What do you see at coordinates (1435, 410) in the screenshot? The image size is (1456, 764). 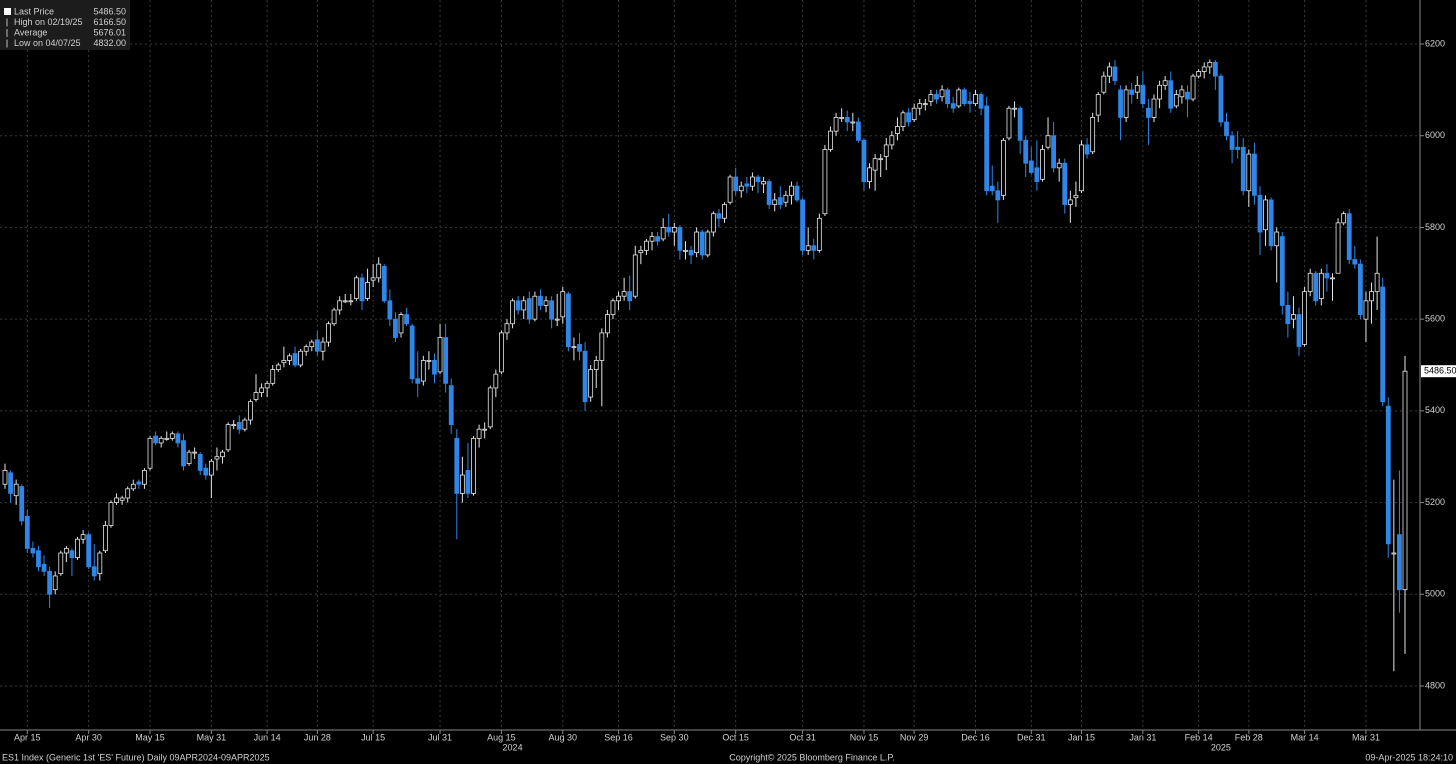 I see `y-tick-label: 5400` at bounding box center [1435, 410].